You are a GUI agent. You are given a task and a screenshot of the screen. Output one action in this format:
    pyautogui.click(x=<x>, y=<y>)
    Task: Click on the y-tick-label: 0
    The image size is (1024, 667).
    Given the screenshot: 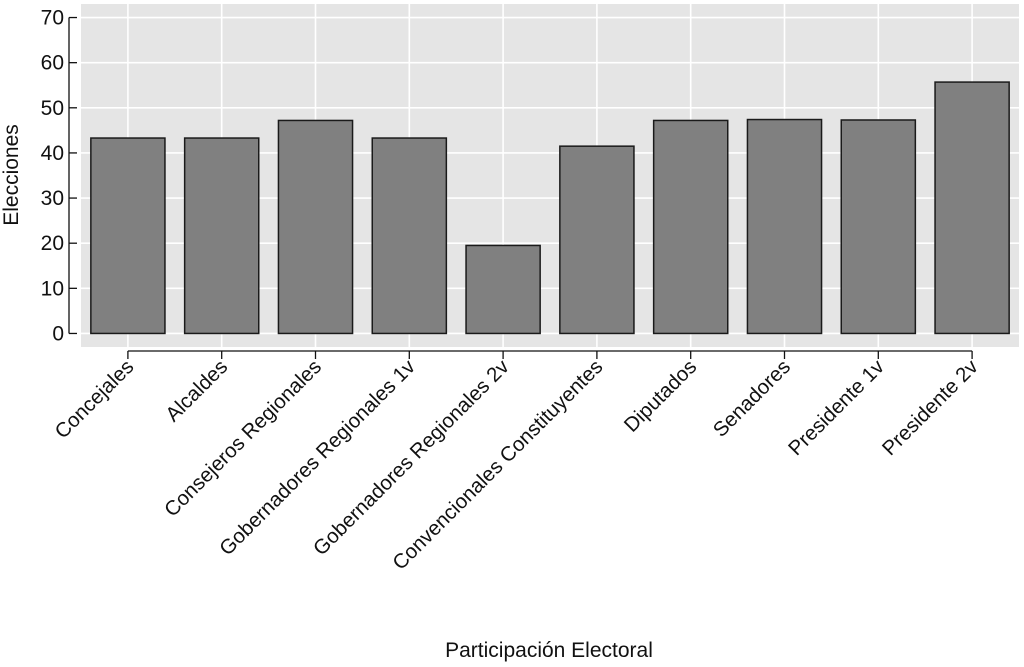 What is the action you would take?
    pyautogui.click(x=58, y=333)
    